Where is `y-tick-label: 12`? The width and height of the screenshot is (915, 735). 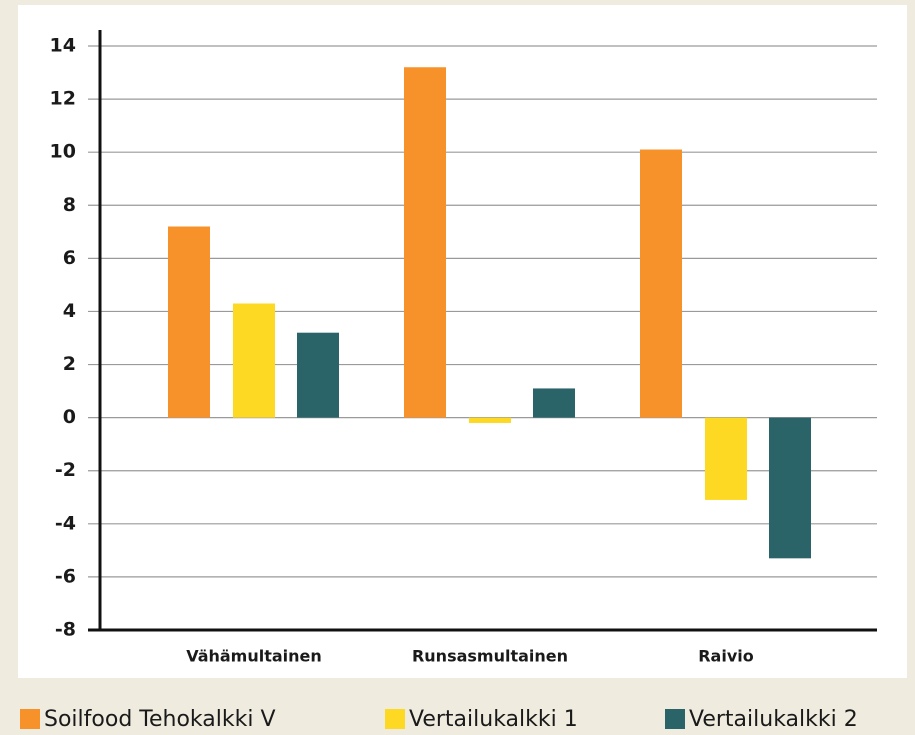
y-tick-label: 12 is located at coordinates (63, 99).